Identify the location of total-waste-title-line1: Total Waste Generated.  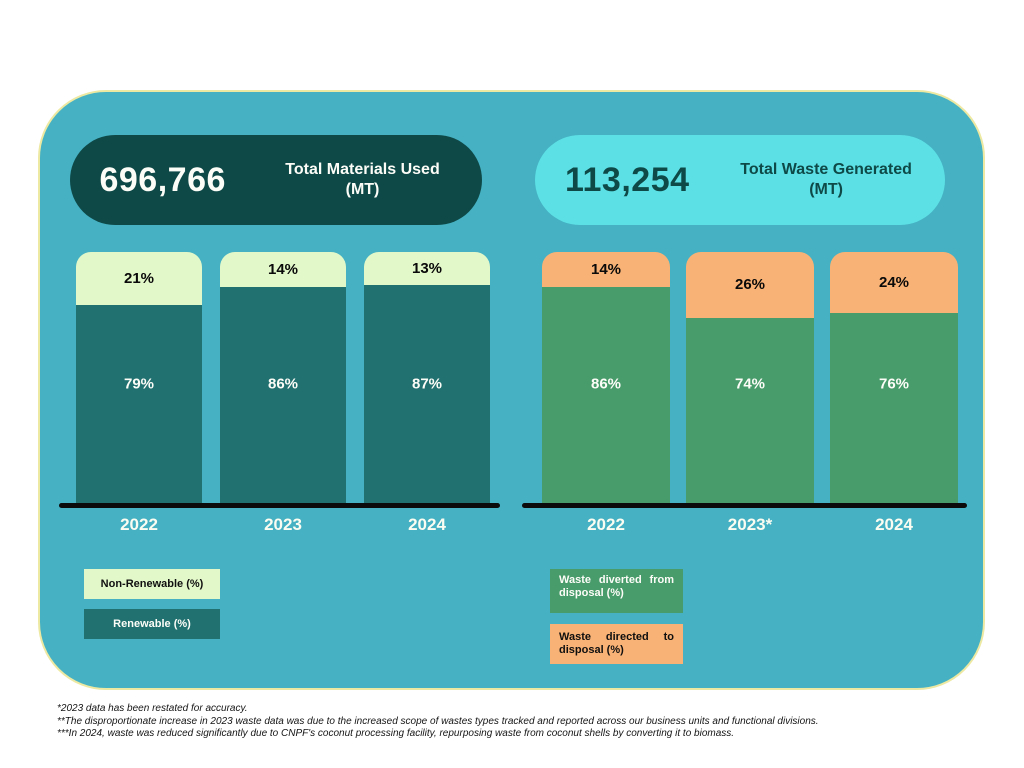
(826, 169).